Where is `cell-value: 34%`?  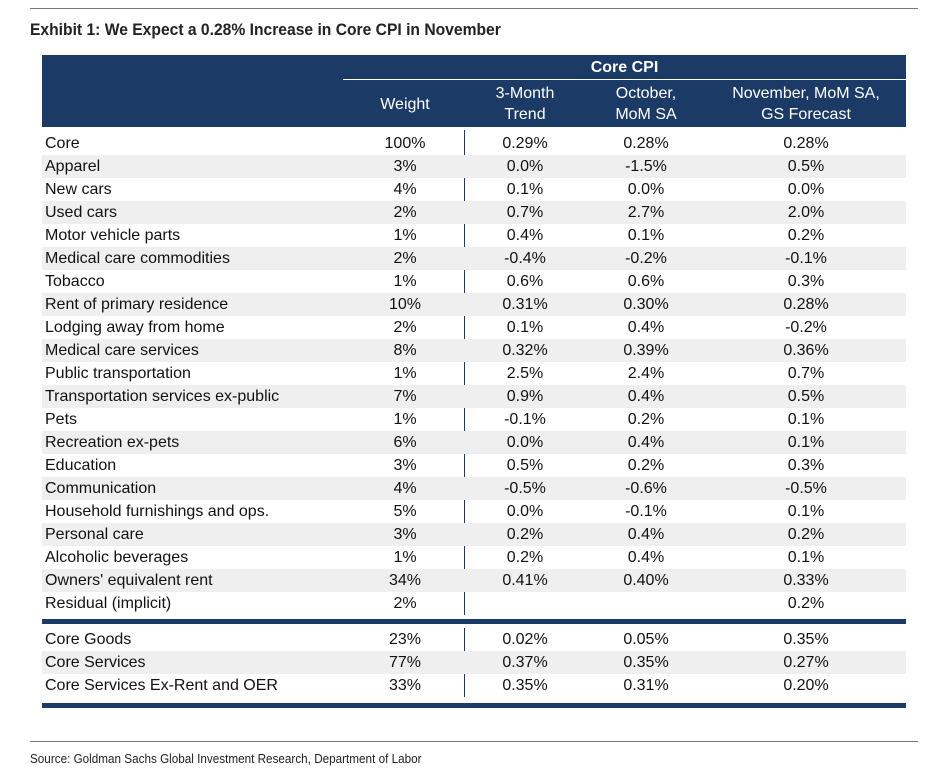 cell-value: 34% is located at coordinates (405, 580).